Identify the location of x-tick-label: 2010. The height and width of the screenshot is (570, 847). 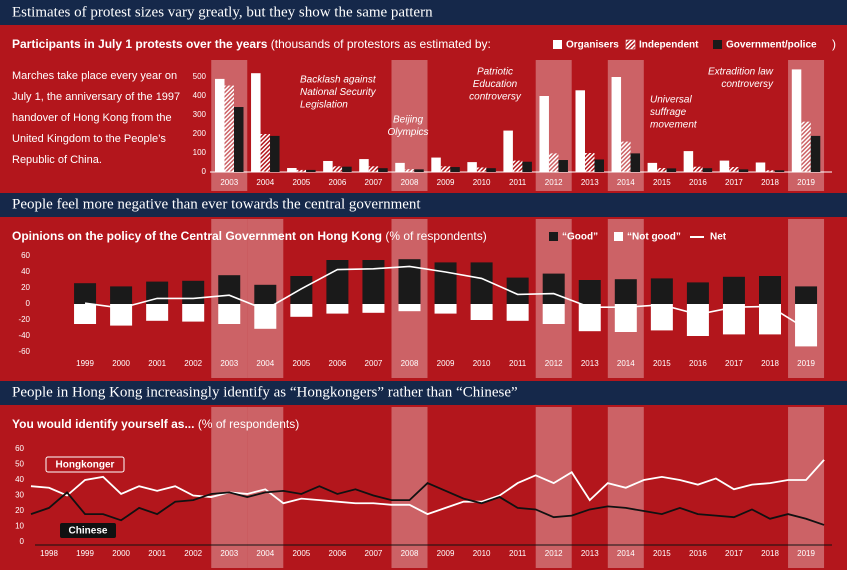
(482, 182).